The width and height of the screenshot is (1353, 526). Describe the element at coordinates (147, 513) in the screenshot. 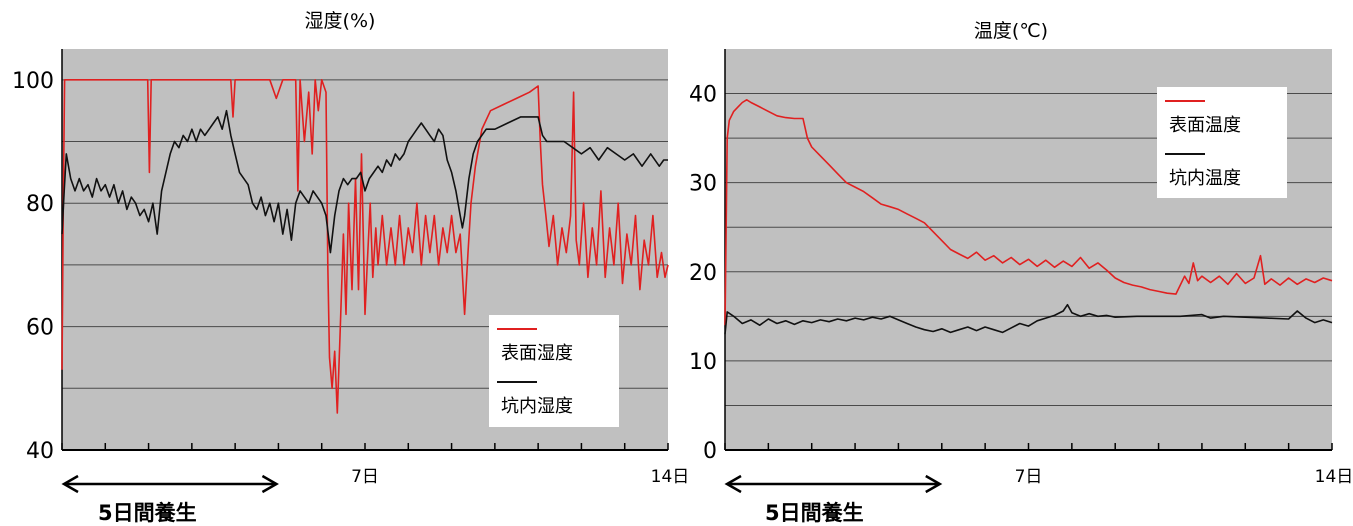

I see `humidity-curing-label: 5日間養生` at that location.